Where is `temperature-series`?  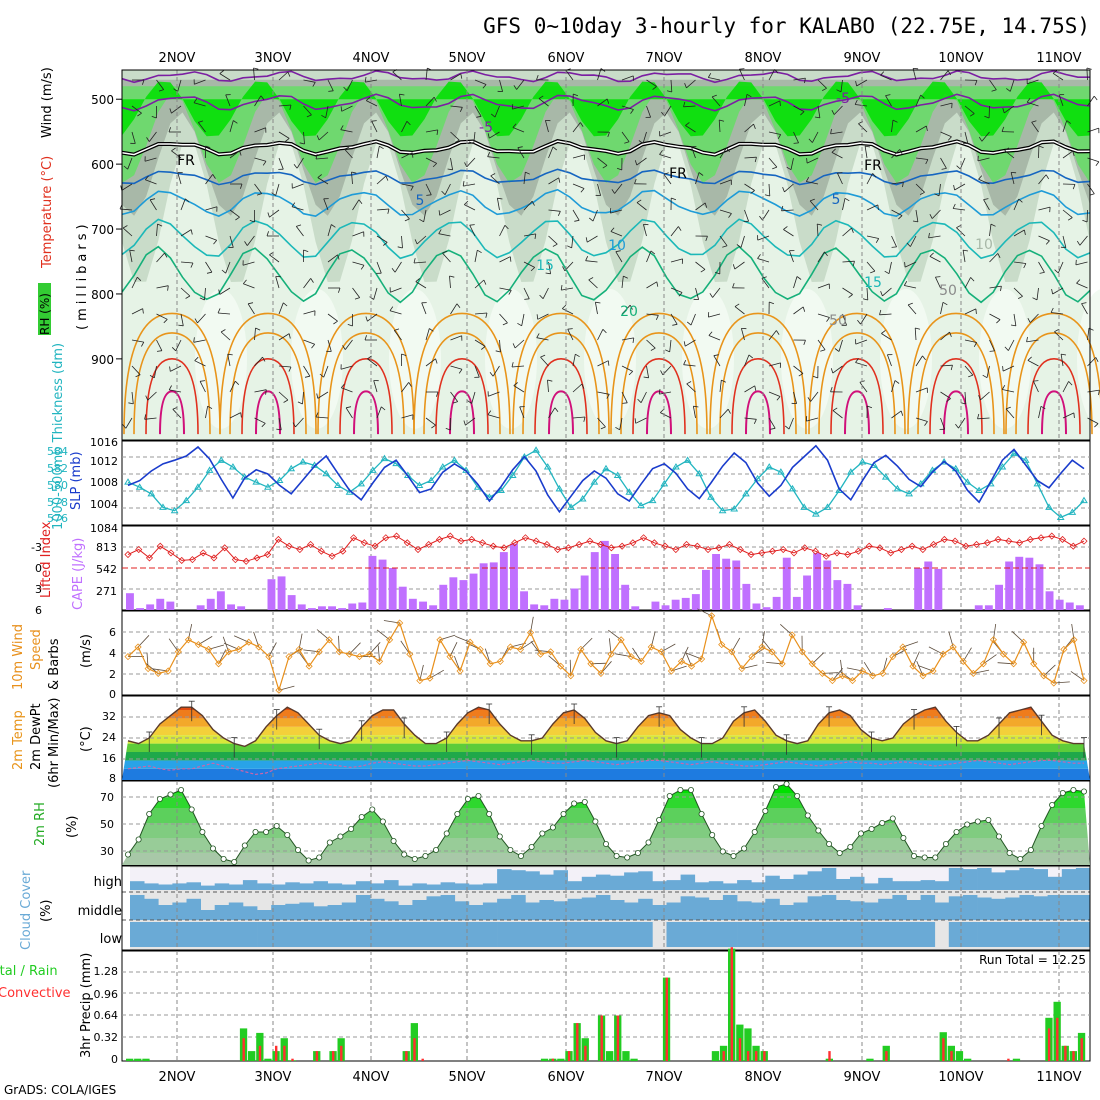
temperature-series is located at coordinates (607, 738).